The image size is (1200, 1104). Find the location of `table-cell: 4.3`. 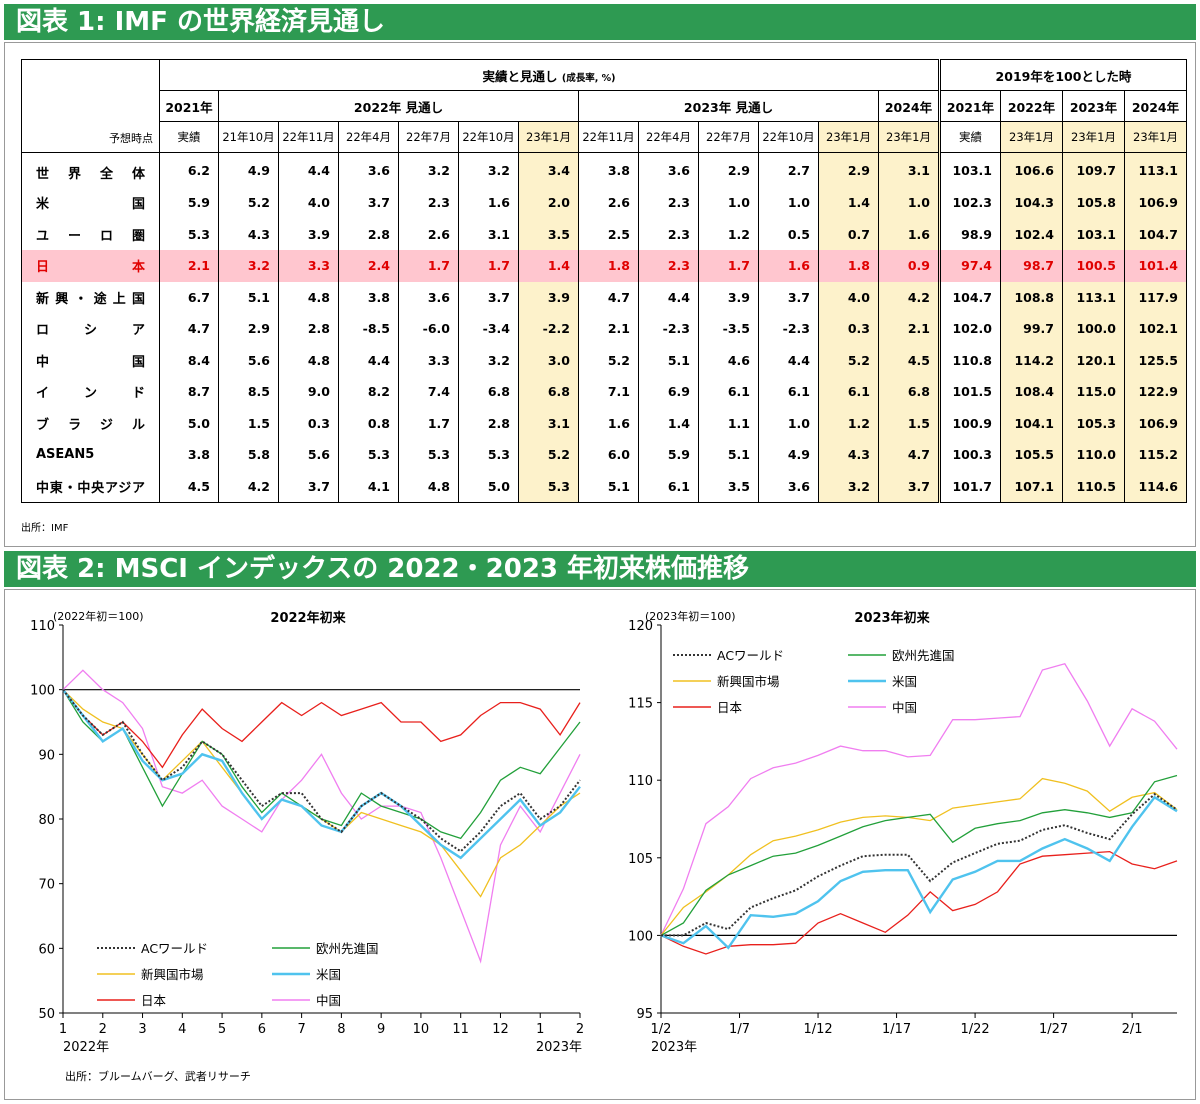

table-cell: 4.3 is located at coordinates (248, 234).